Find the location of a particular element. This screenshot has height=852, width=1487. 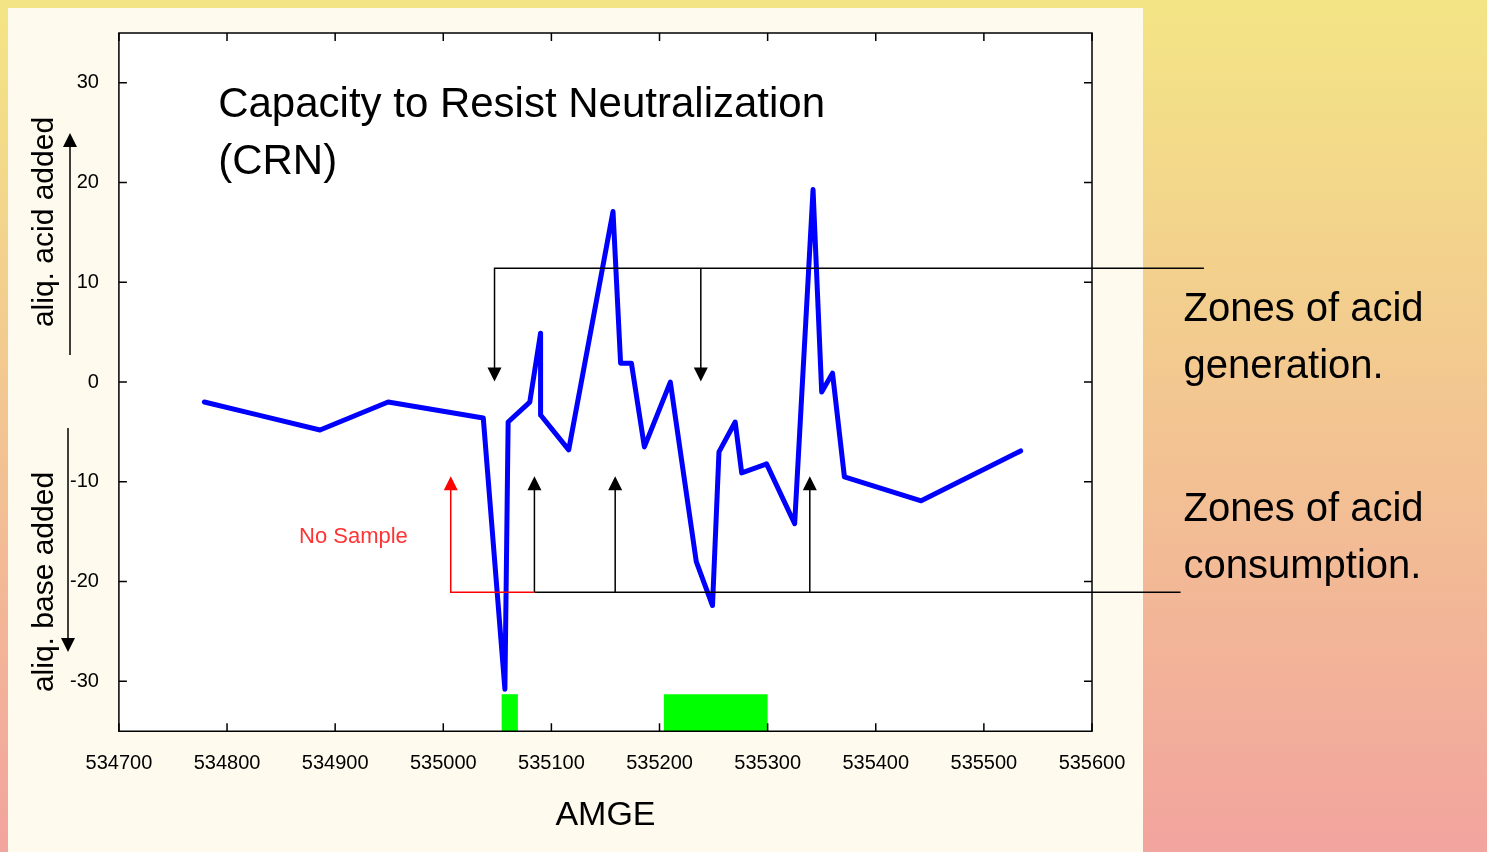

x-tick-label: 534800 is located at coordinates (227, 761).